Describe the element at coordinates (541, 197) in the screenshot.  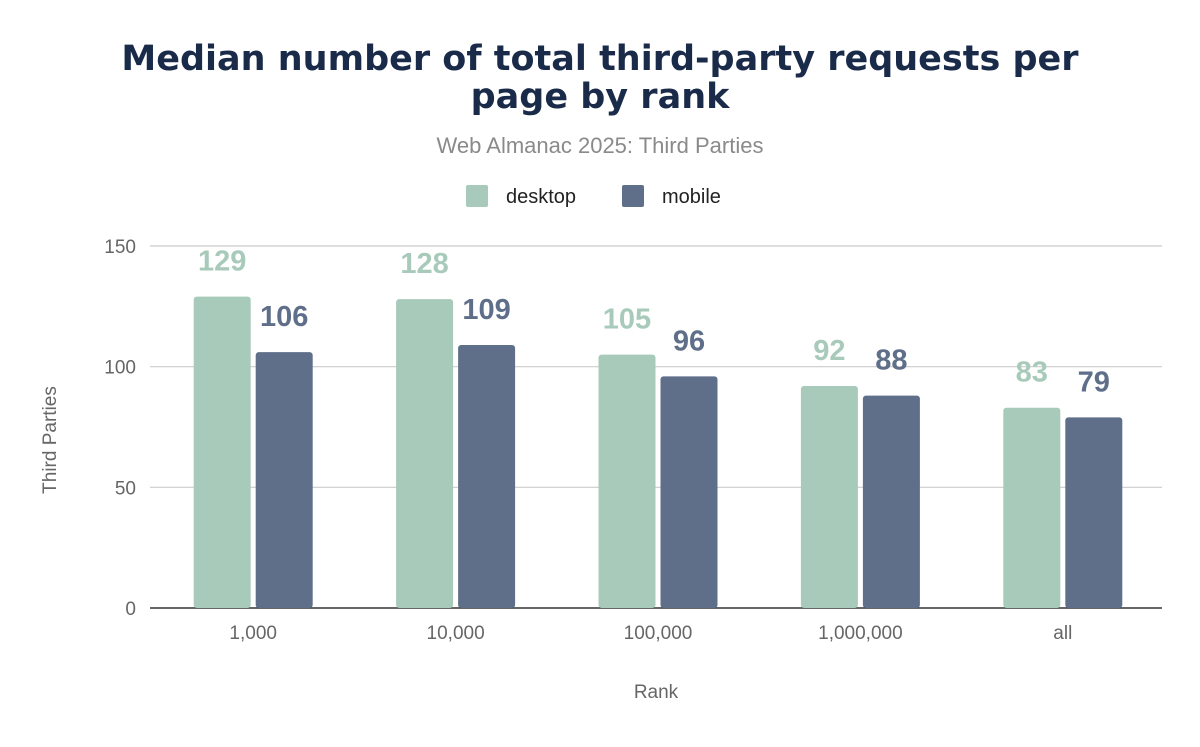
I see `legend-label-desktop: desktop` at that location.